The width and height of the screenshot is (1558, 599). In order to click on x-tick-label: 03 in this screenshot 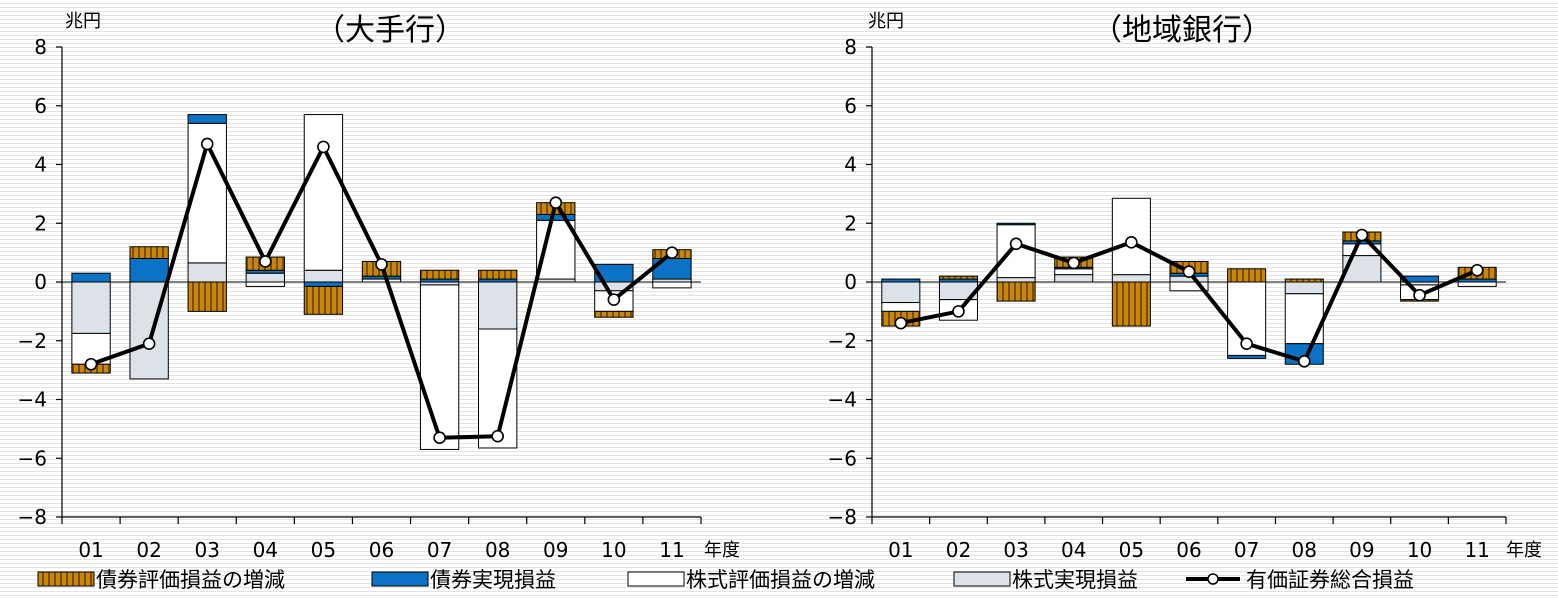, I will do `click(1015, 550)`.